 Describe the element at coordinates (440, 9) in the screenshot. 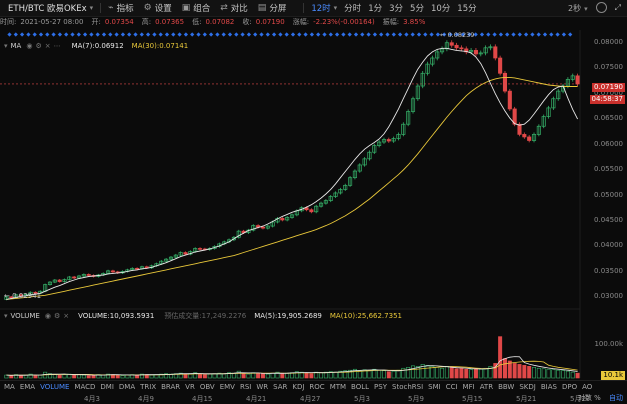

I see `period-10m: 10分` at that location.